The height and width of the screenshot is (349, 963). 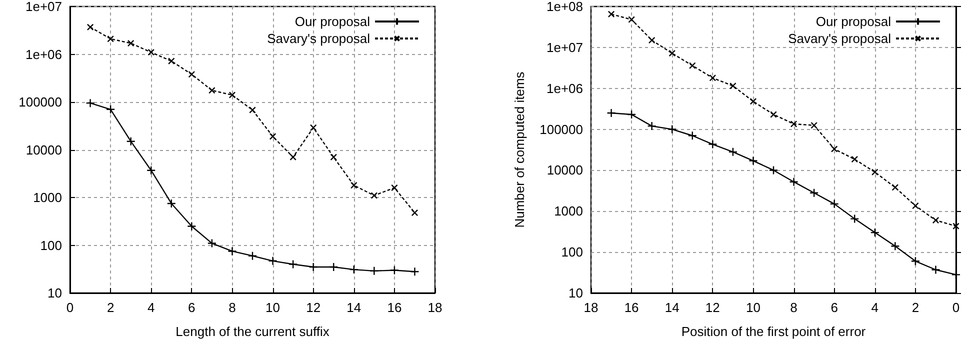 I want to click on x-axis-title: Position of the first point of error, so click(x=773, y=331).